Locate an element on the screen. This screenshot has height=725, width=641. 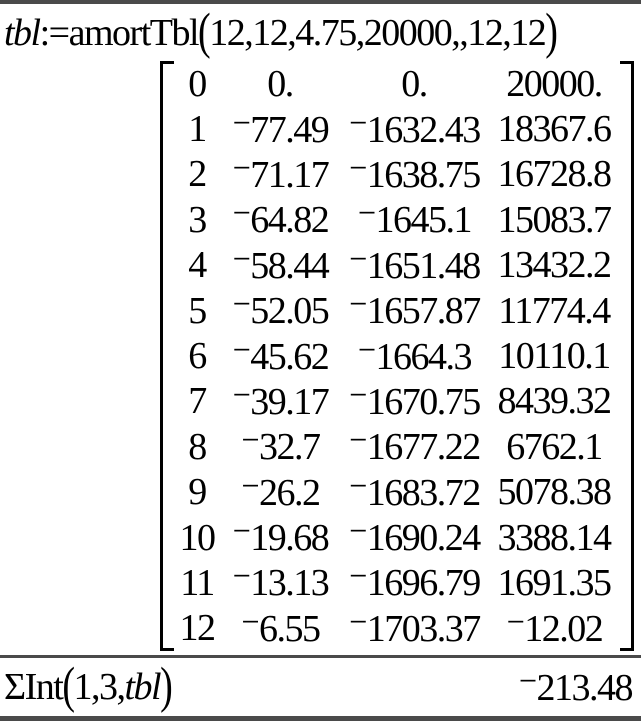
matrix-cell-period: 11 is located at coordinates (197, 582).